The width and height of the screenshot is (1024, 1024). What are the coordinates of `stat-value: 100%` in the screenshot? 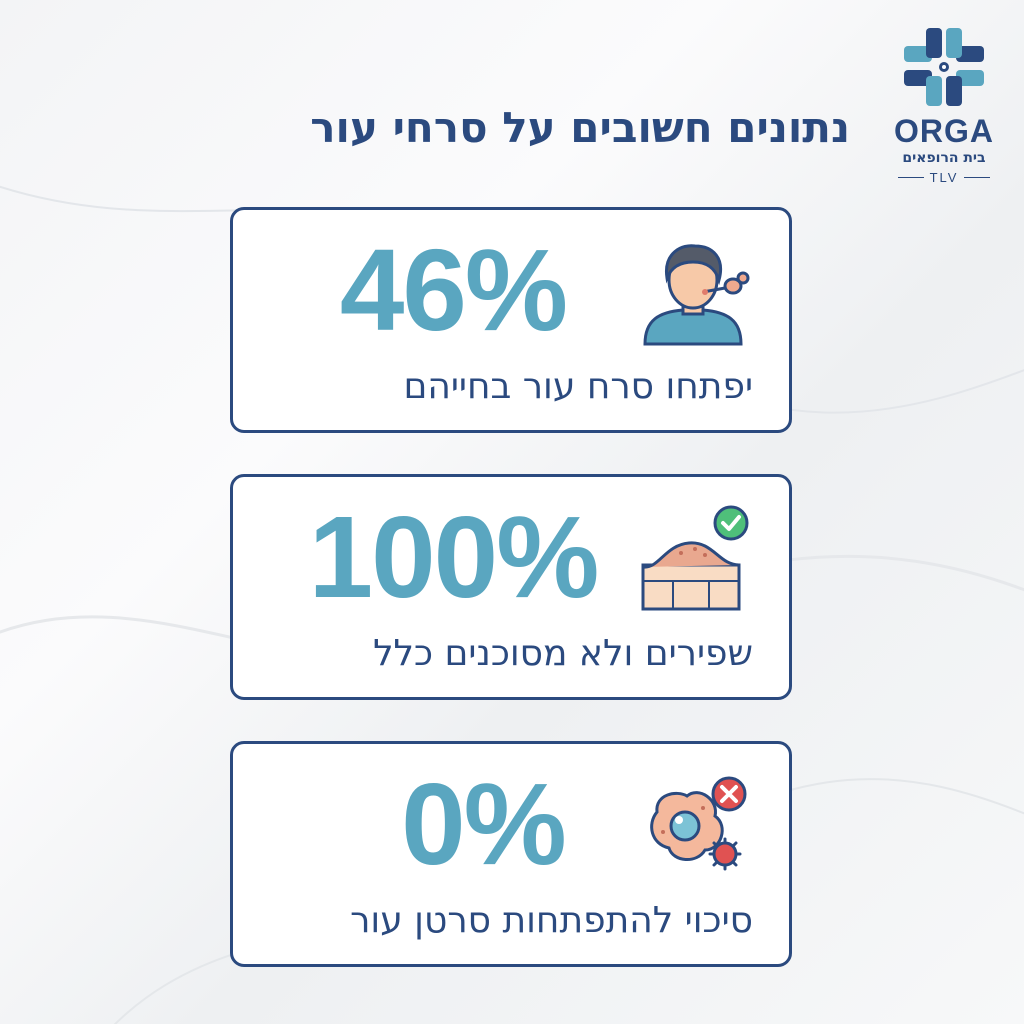 It's located at (454, 557).